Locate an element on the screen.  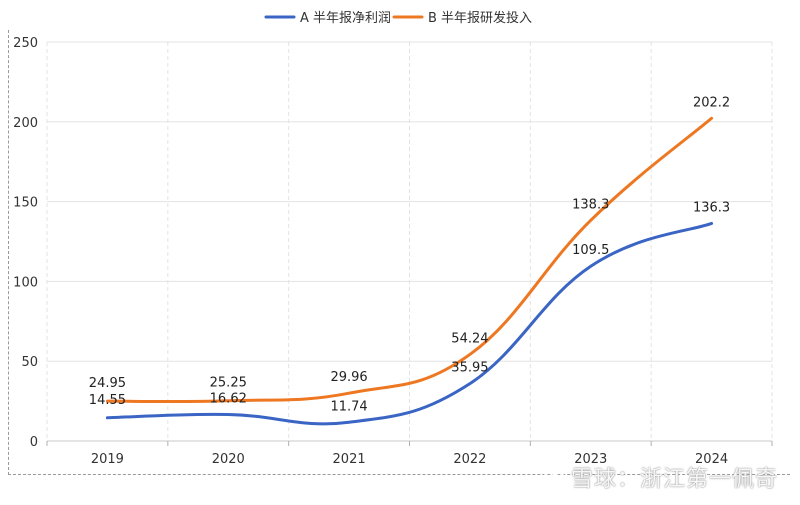
y-tick-label: 250 is located at coordinates (25, 43).